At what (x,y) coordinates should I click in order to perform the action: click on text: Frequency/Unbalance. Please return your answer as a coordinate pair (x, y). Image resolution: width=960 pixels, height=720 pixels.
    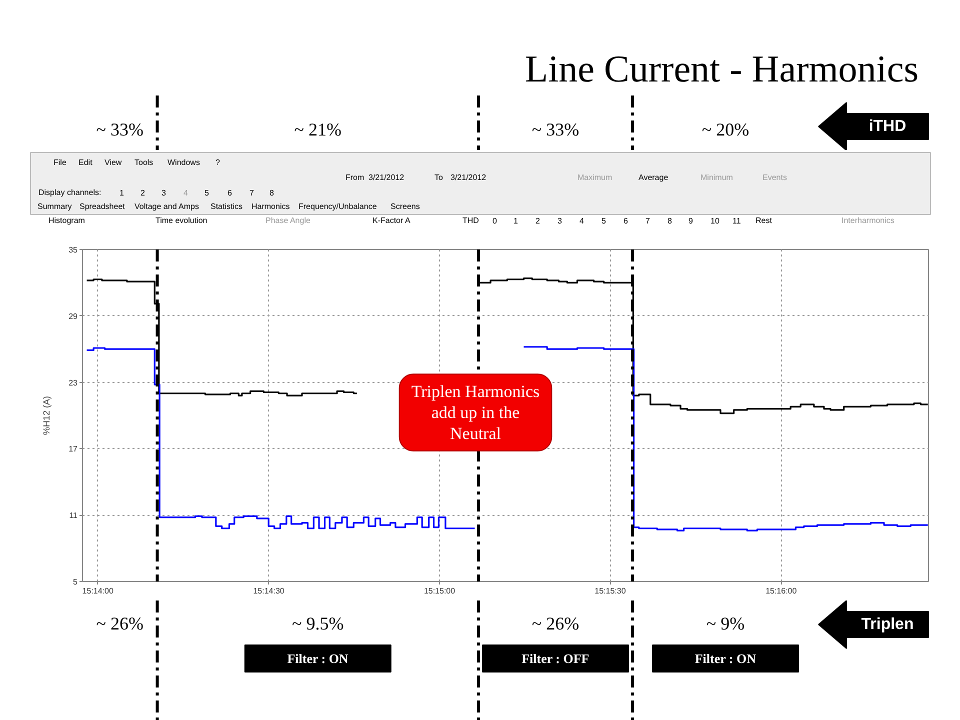
    Looking at the image, I should click on (338, 206).